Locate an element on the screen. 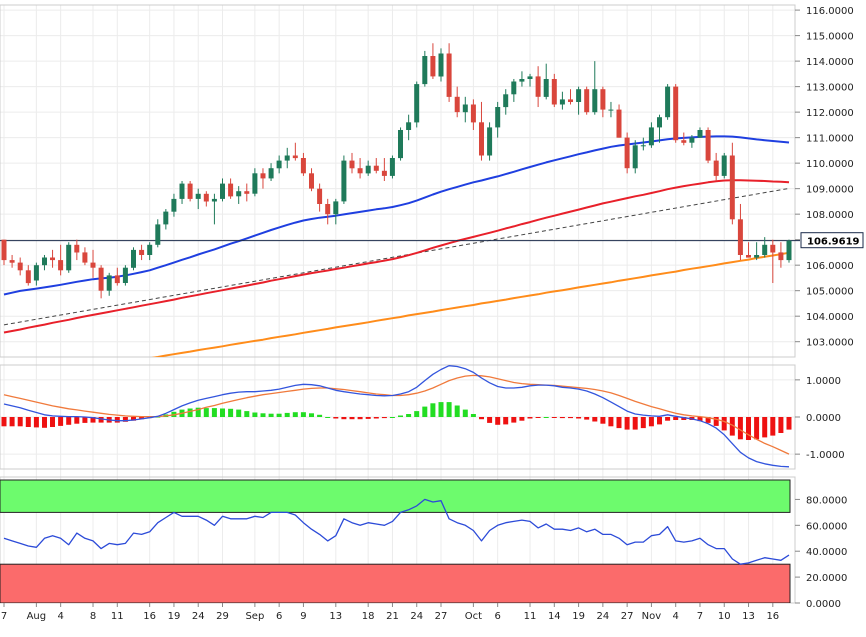 Image resolution: width=866 pixels, height=637 pixels. price-tick-label: 114.0000 is located at coordinates (830, 62).